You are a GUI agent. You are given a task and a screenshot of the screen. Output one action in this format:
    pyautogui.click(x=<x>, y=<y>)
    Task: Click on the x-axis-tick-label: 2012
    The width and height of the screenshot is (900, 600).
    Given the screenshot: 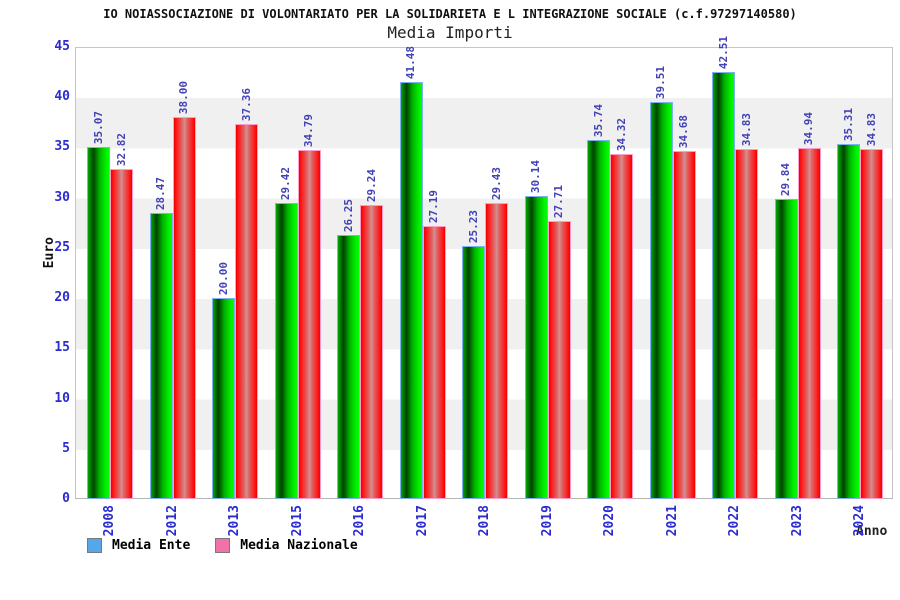 What is the action you would take?
    pyautogui.click(x=172, y=521)
    